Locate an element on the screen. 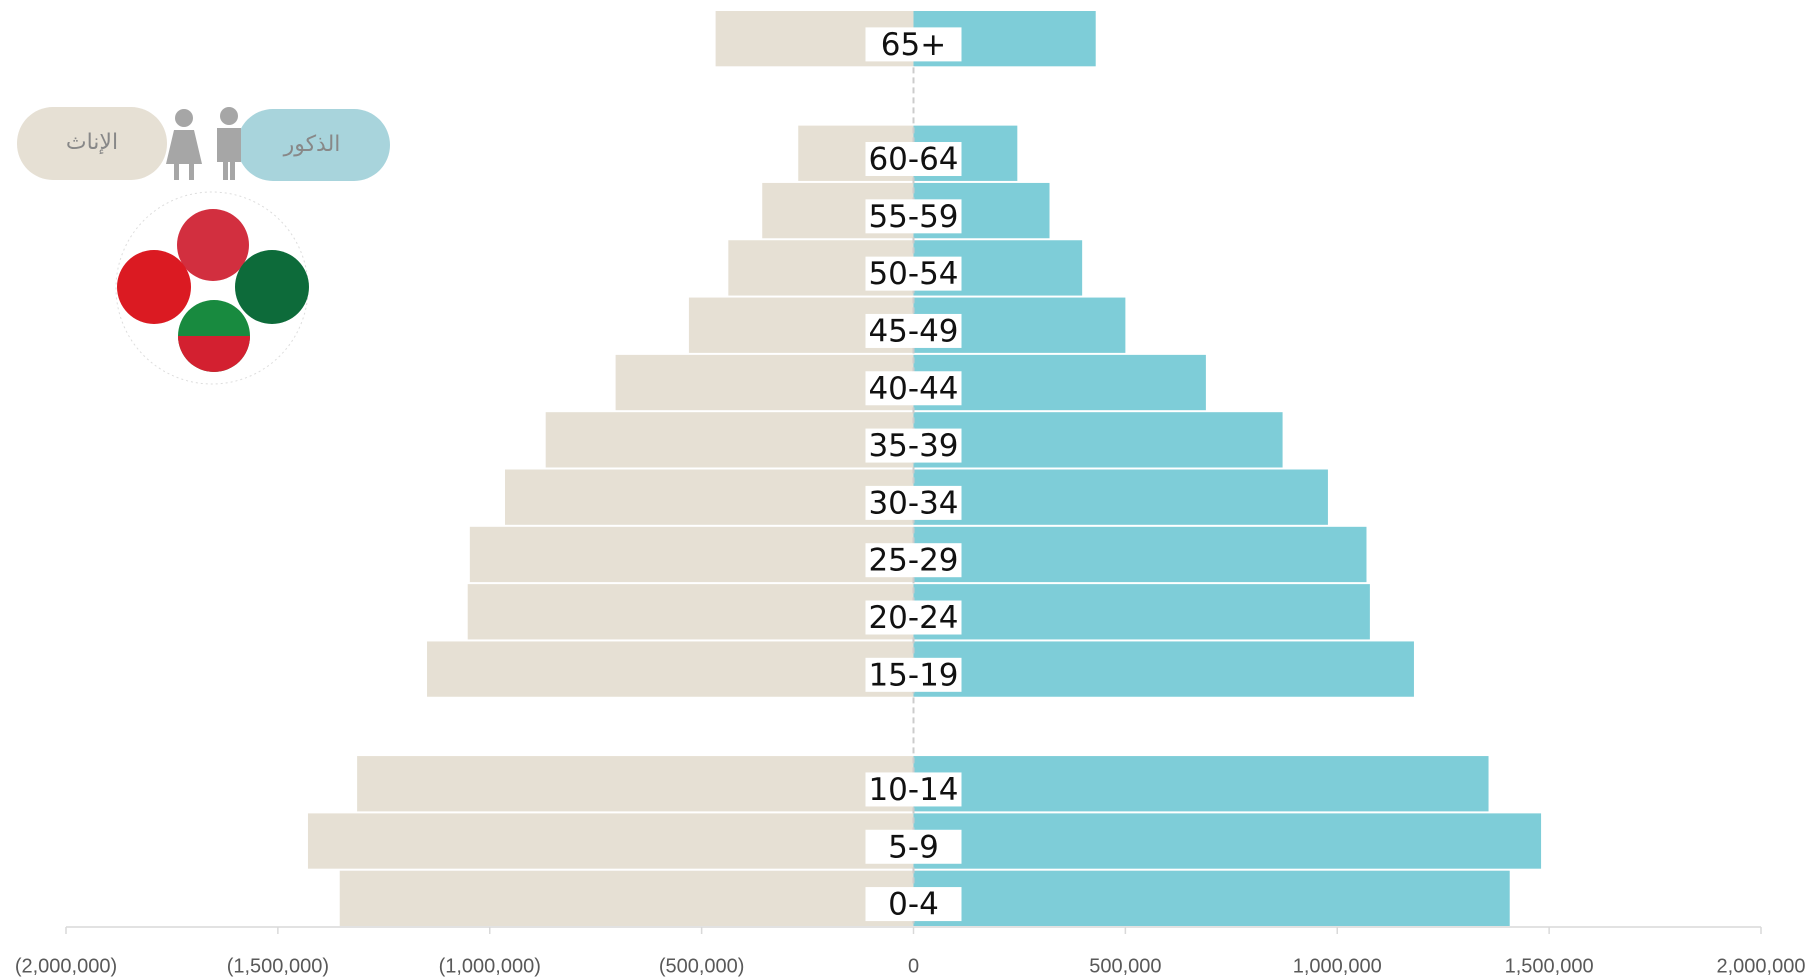 This screenshot has width=1814, height=979. category-label: 35-39 is located at coordinates (913, 446).